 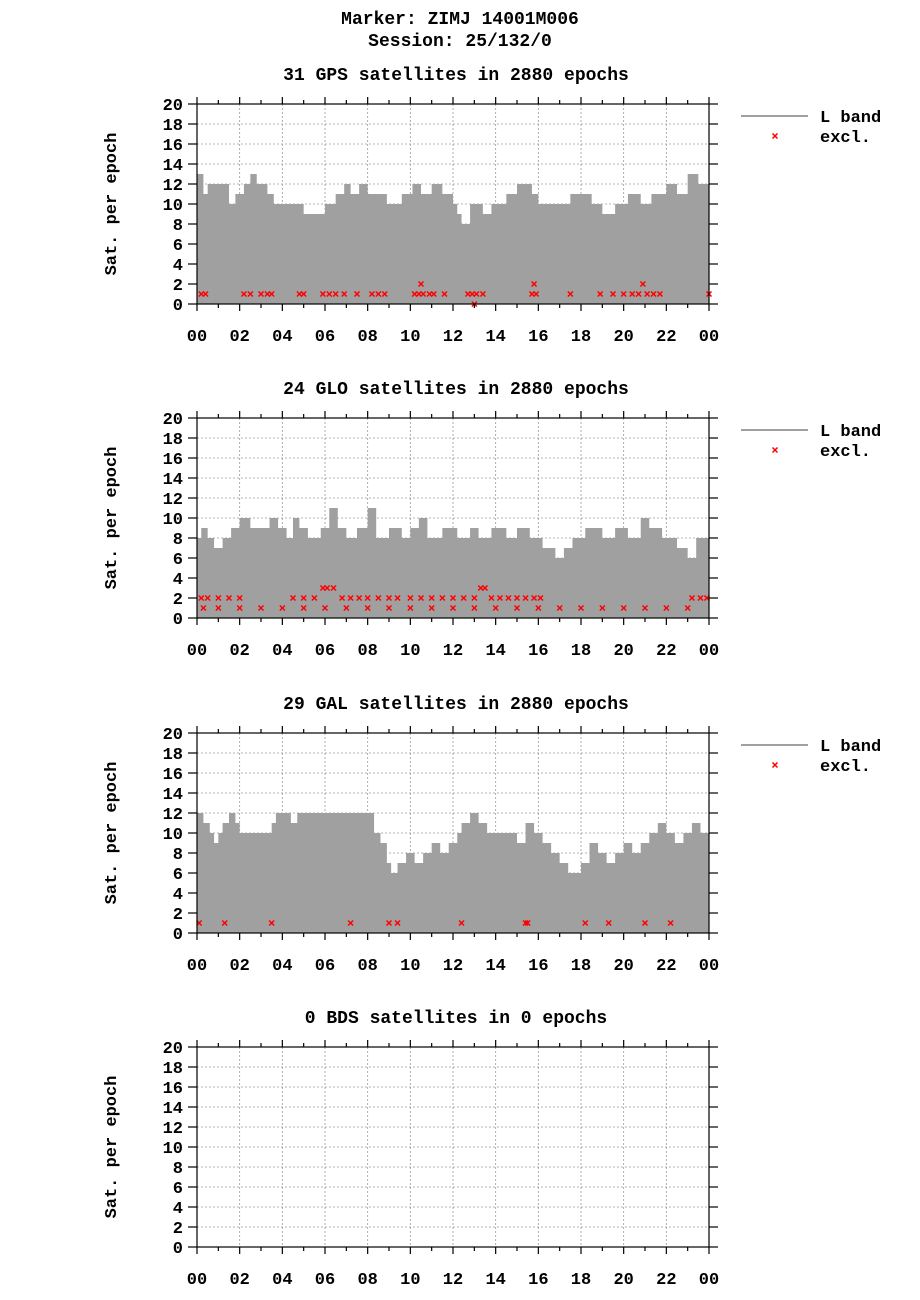 I want to click on x-tick-label: 02, so click(x=239, y=651).